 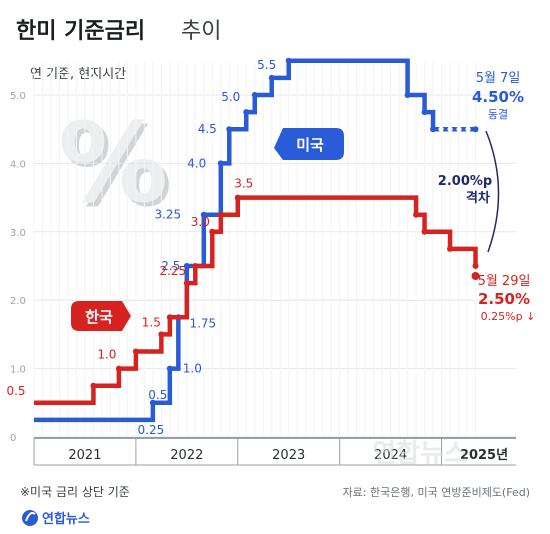 What do you see at coordinates (18, 96) in the screenshot?
I see `y-tick-label: 5.0` at bounding box center [18, 96].